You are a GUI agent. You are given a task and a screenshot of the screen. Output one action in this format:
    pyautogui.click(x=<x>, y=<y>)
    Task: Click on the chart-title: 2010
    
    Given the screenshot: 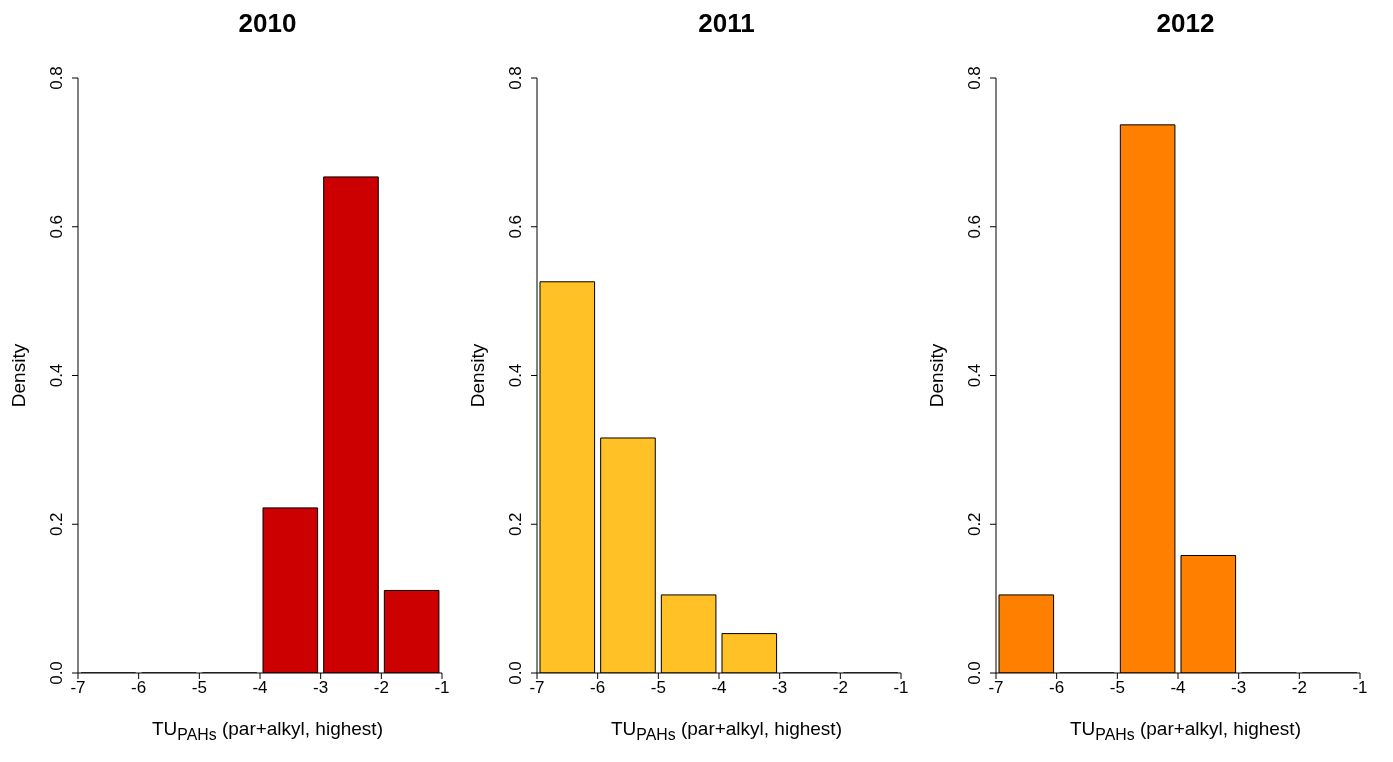 What is the action you would take?
    pyautogui.click(x=267, y=24)
    